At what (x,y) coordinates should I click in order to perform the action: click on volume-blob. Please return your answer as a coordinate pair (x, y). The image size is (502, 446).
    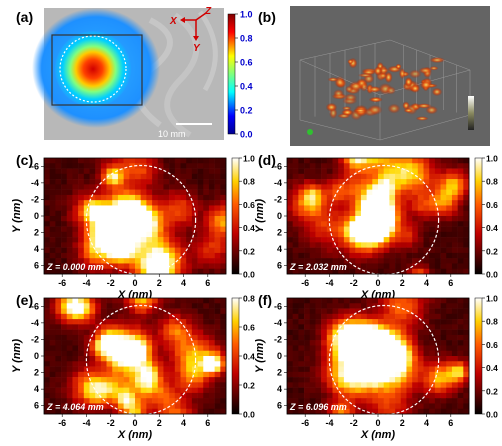
    Looking at the image, I should click on (331, 107).